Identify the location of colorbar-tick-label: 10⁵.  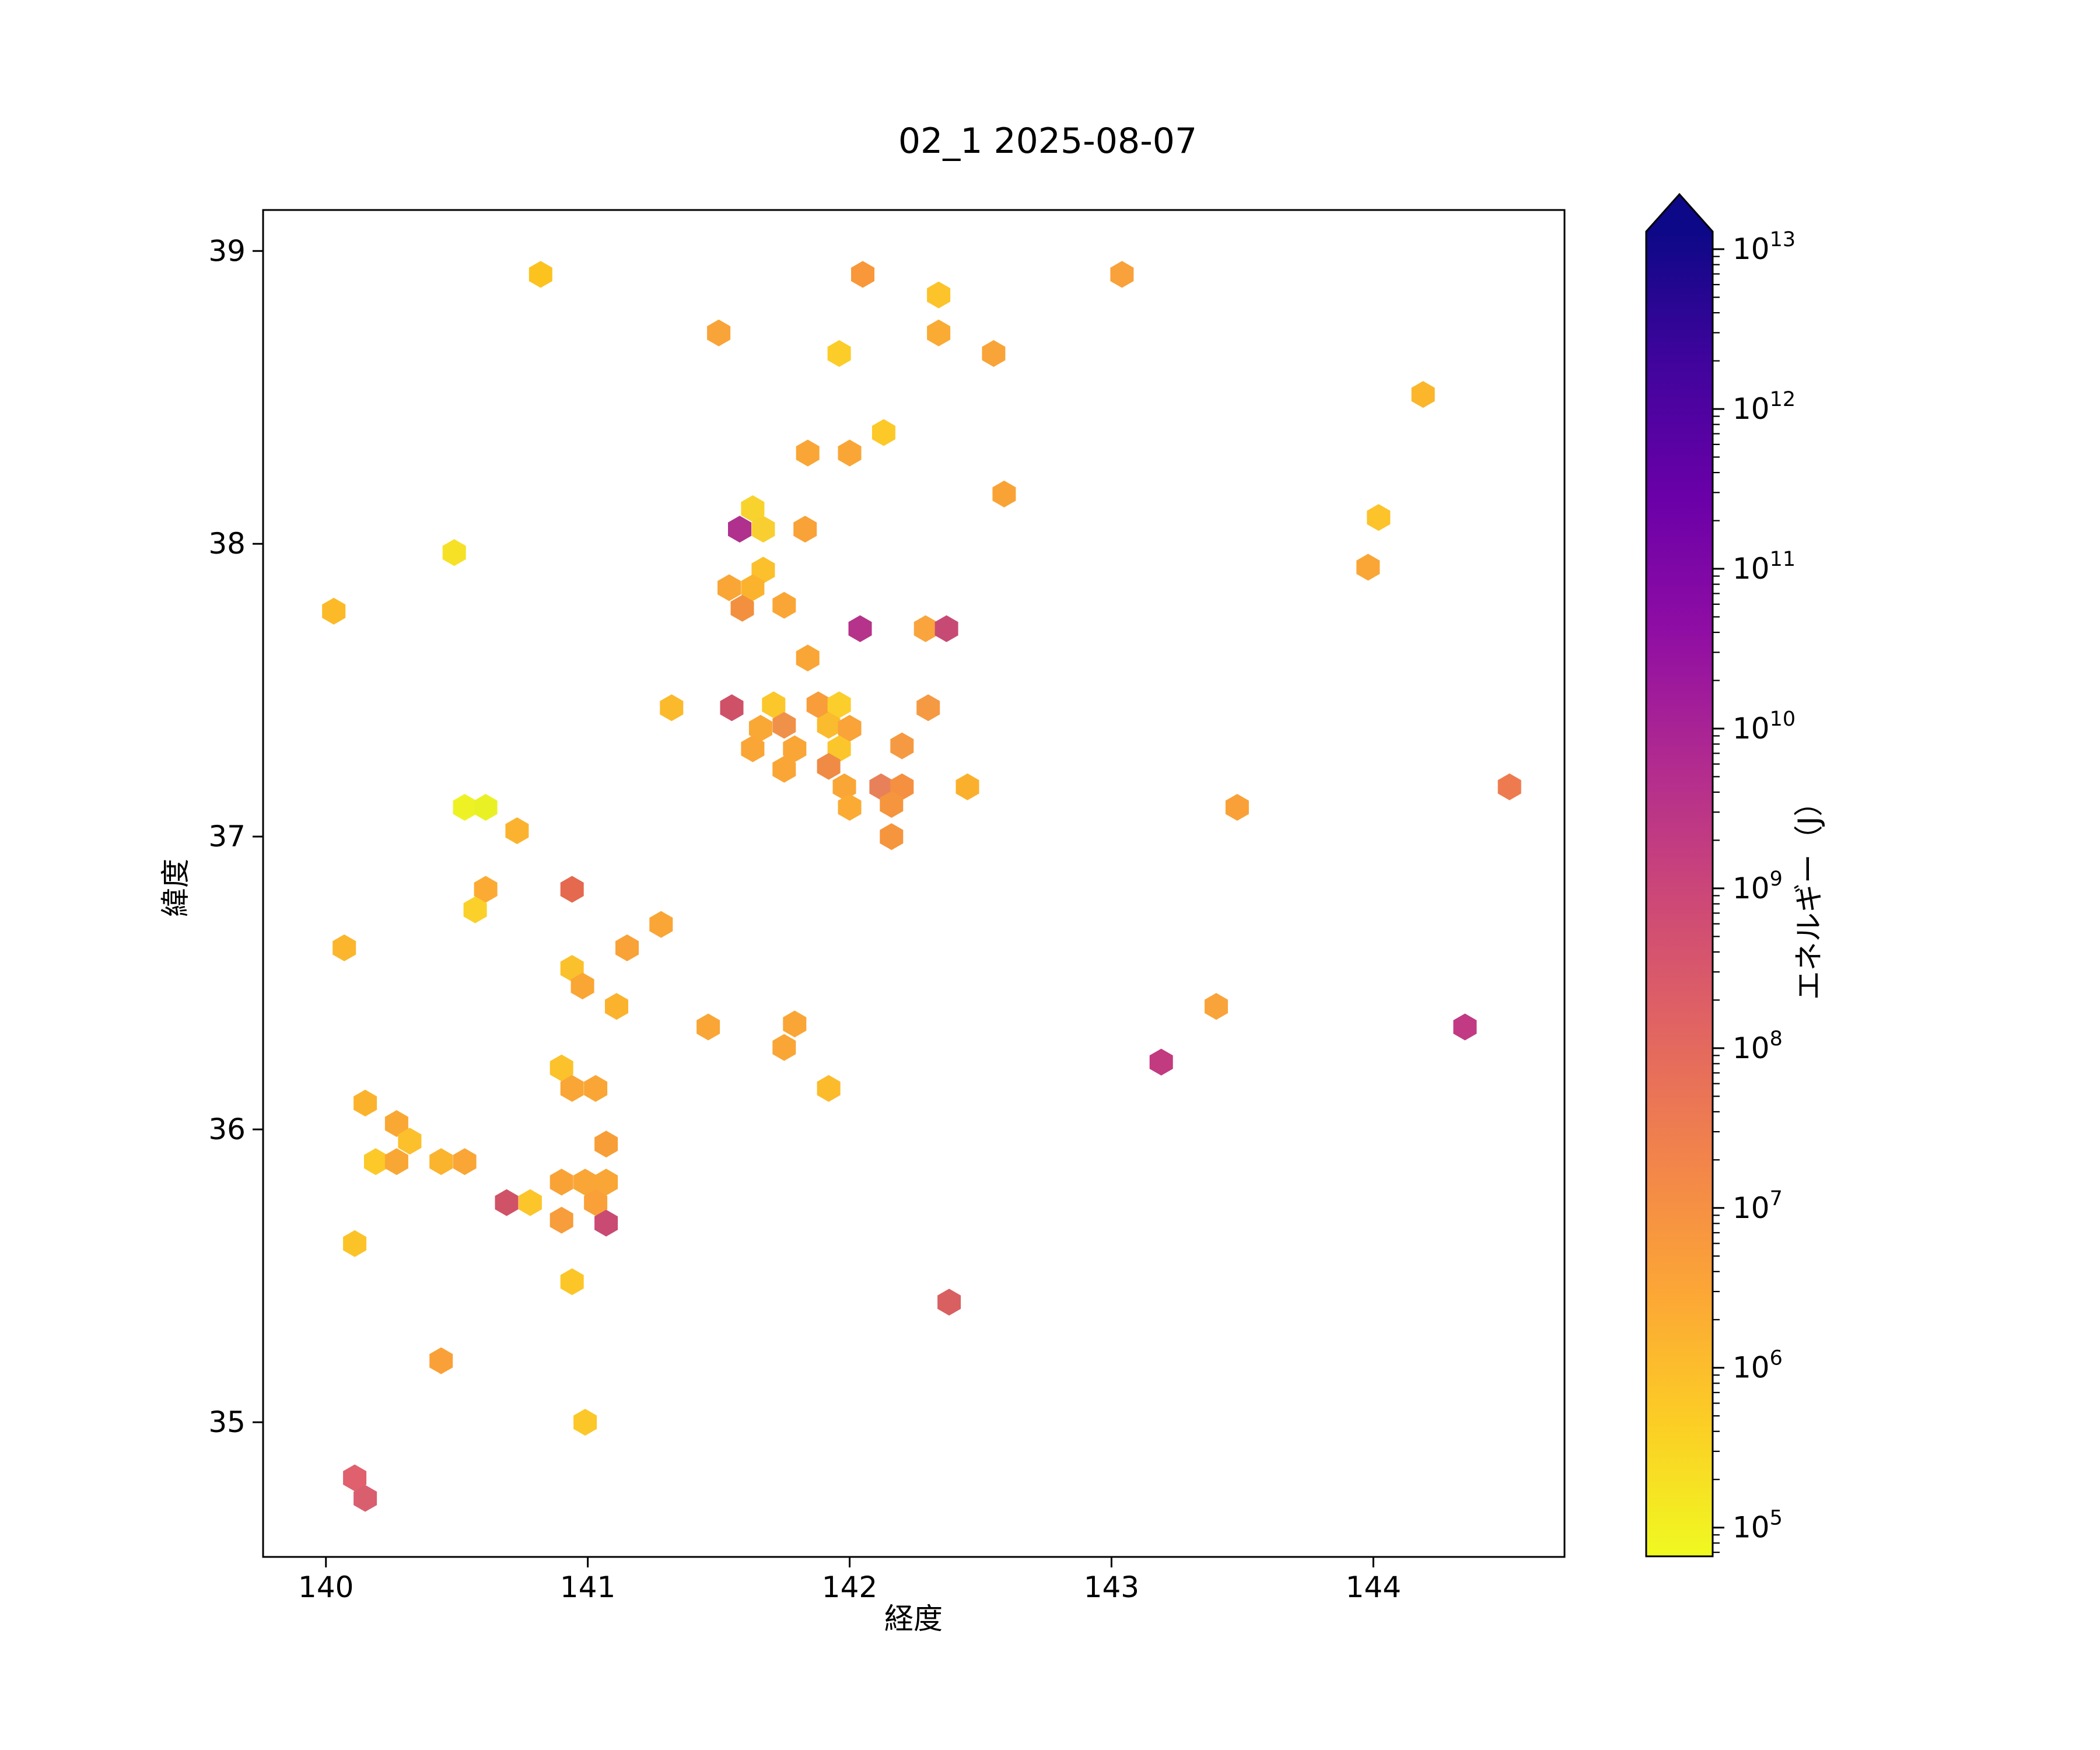
(1757, 1526).